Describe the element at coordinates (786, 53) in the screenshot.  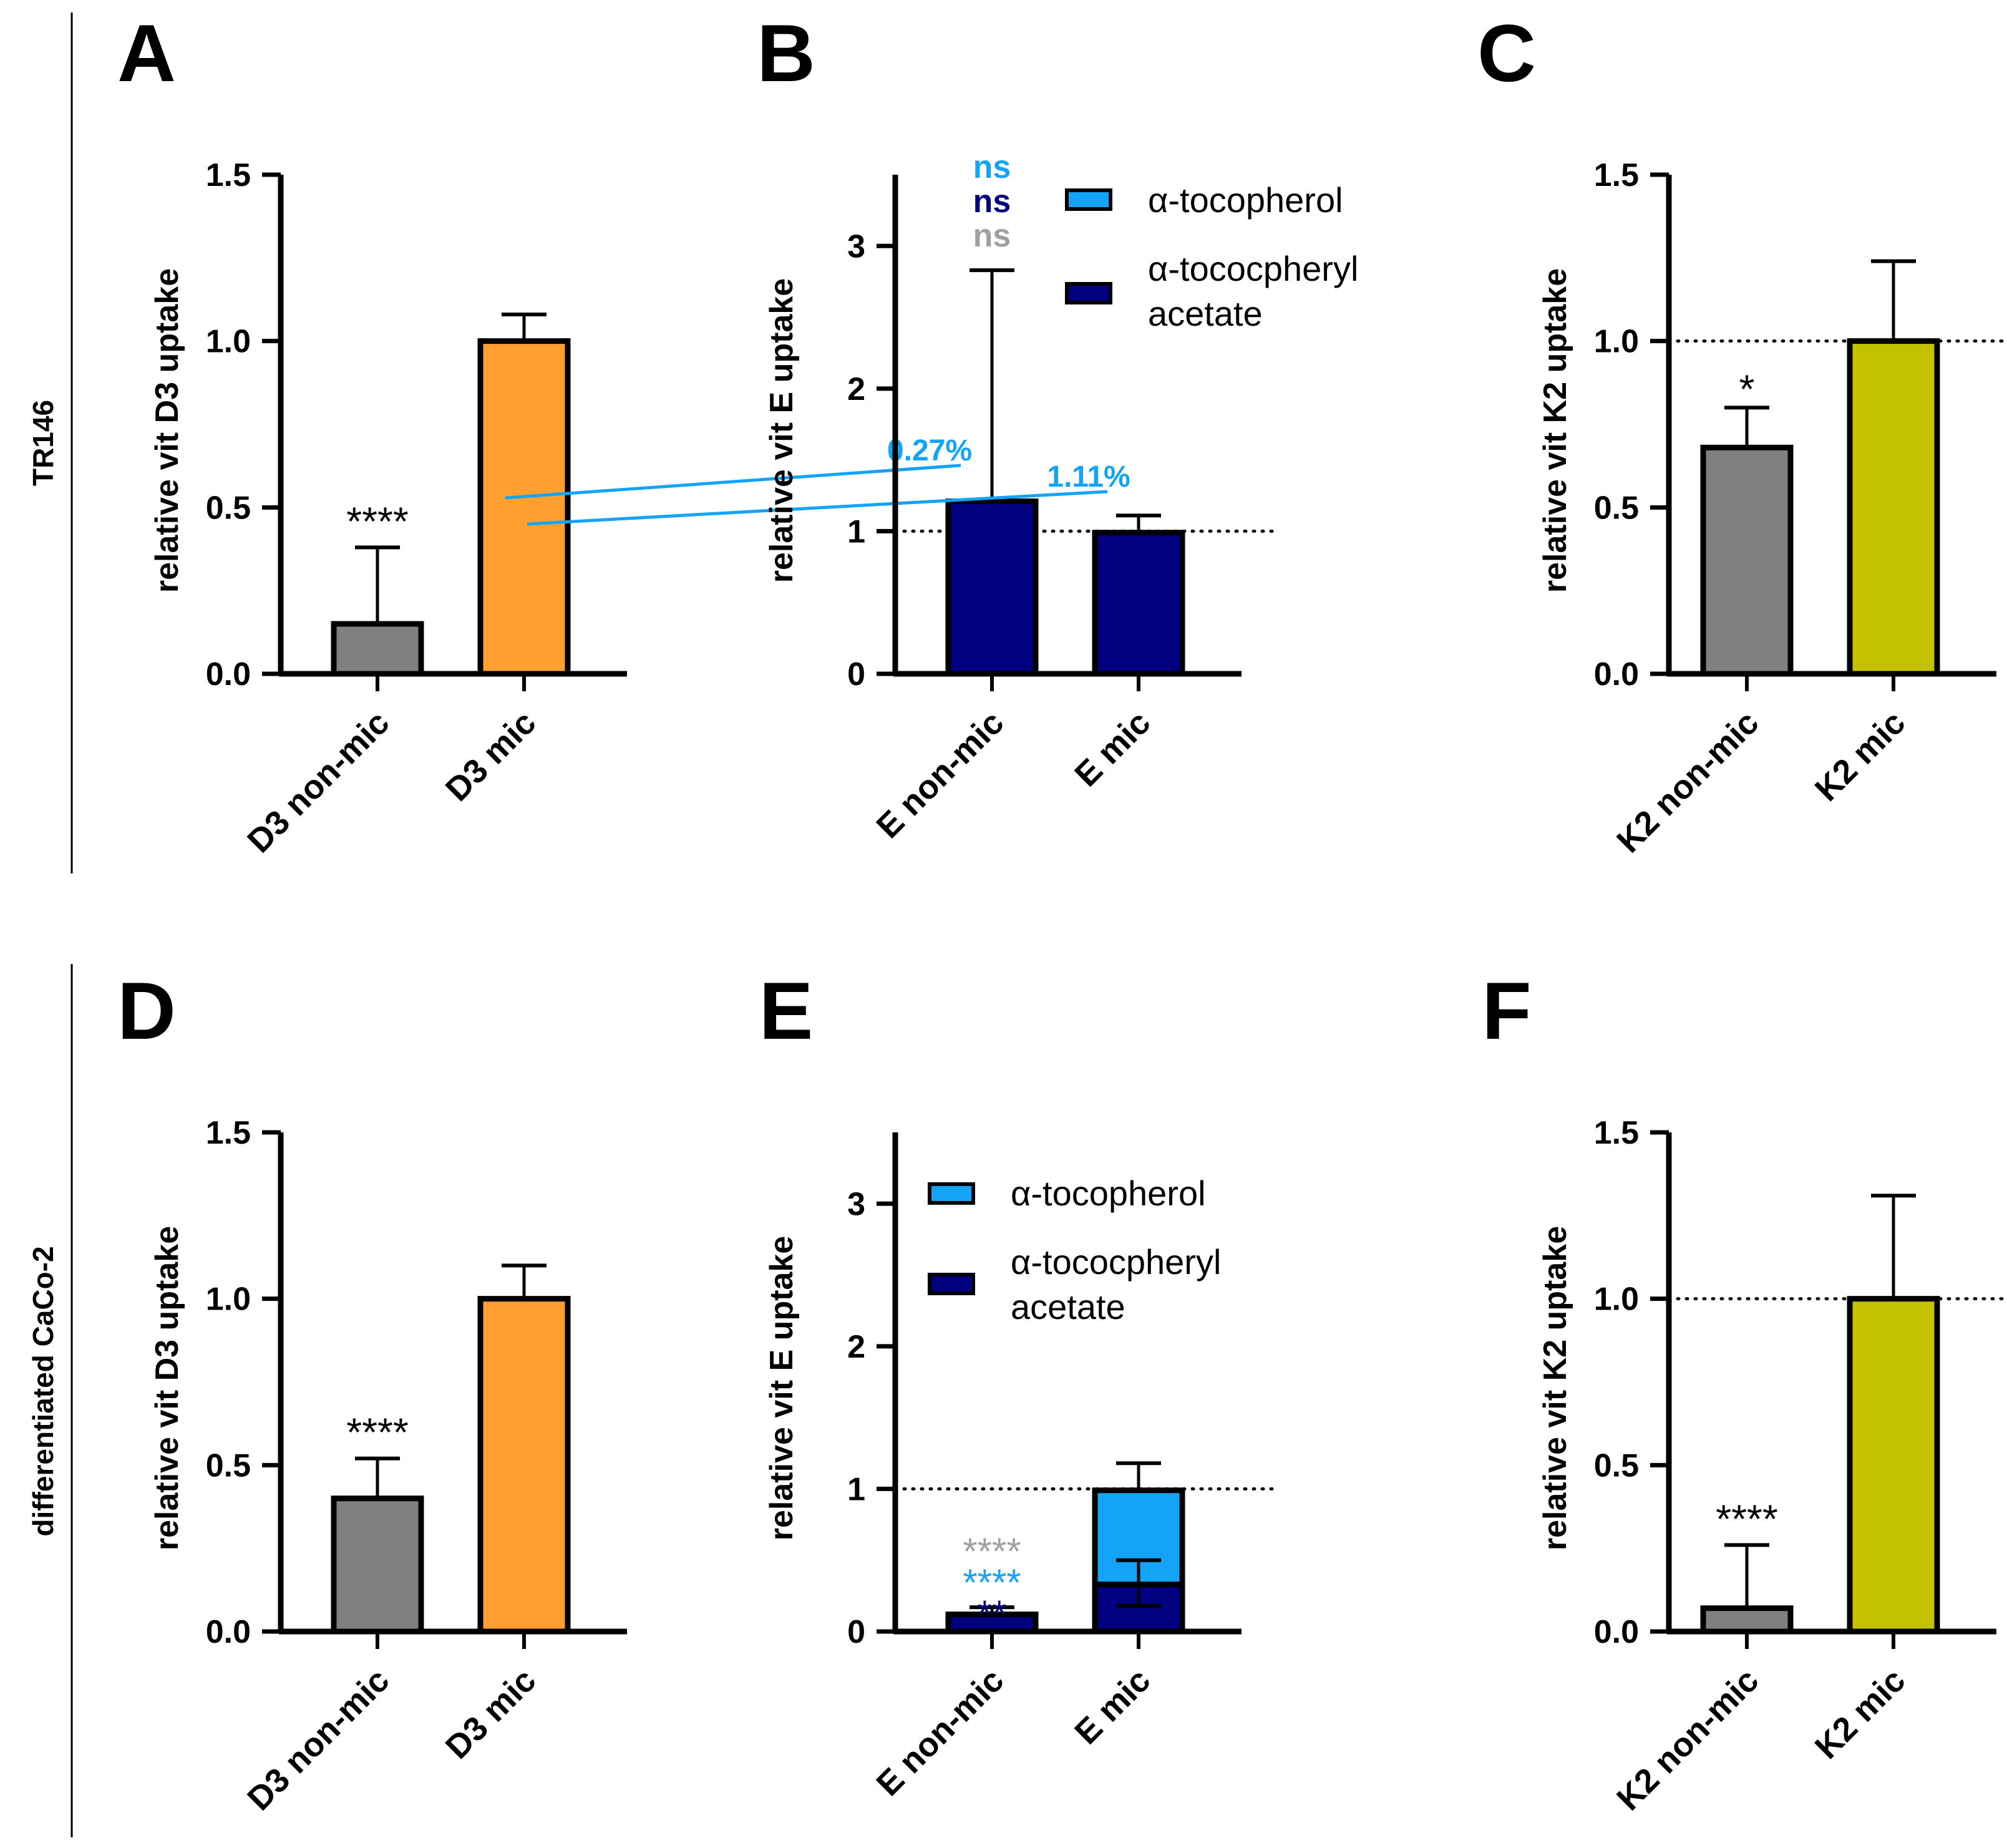
I see `panel-b-letter: B` at that location.